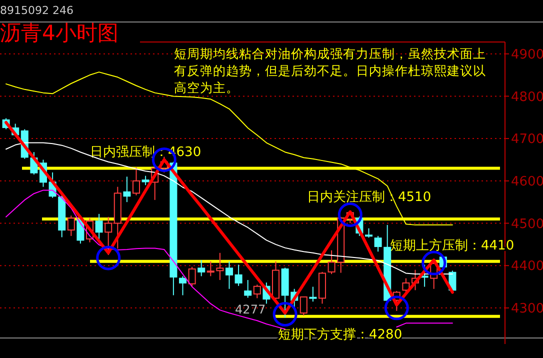  I want to click on y-tick-label: 4800, so click(527, 97).